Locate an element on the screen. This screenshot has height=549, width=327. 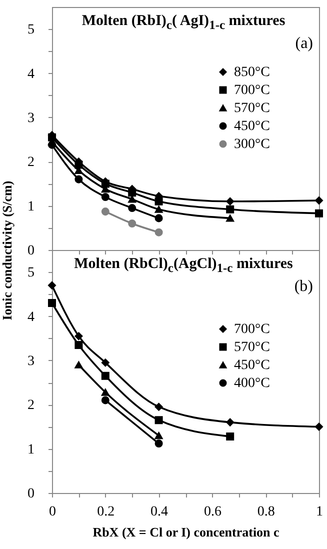
legend-label: 850°C is located at coordinates (252, 72).